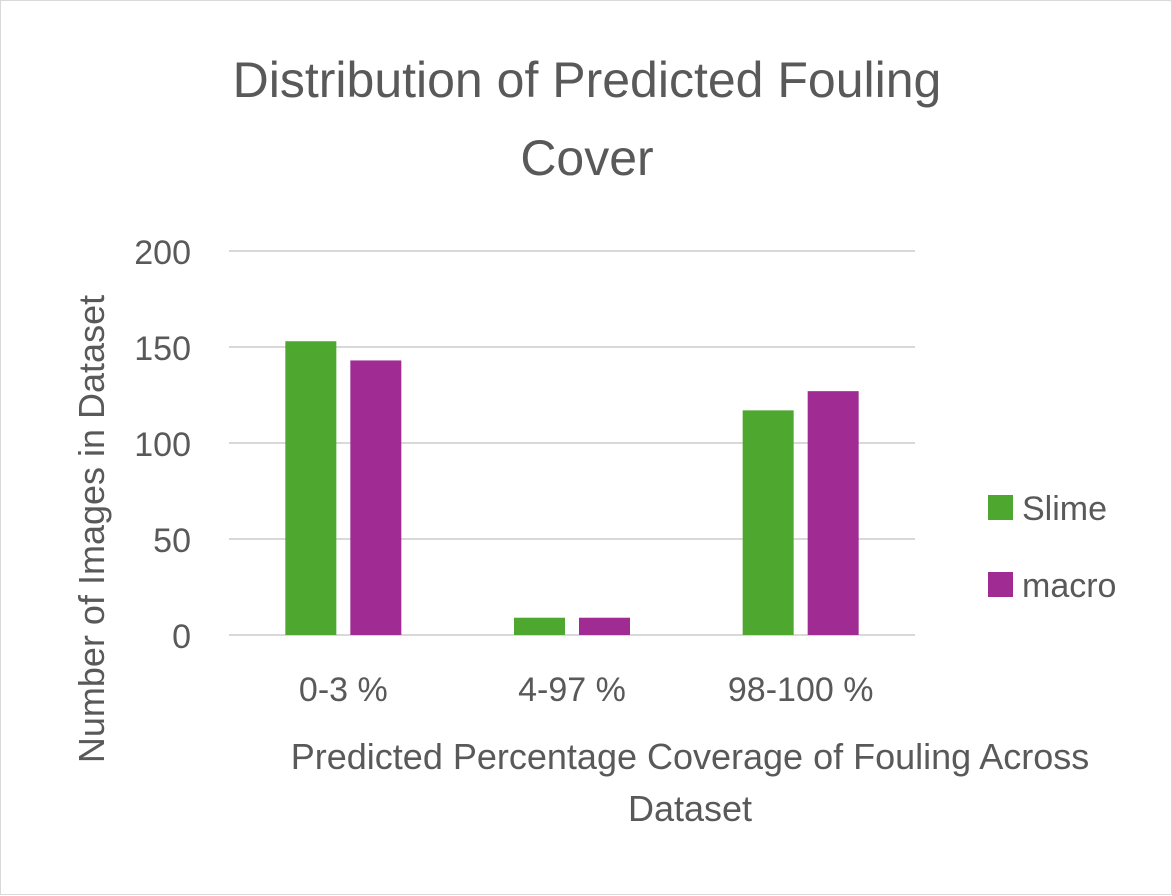 This screenshot has width=1172, height=896. I want to click on y-tick-label: 100, so click(162, 445).